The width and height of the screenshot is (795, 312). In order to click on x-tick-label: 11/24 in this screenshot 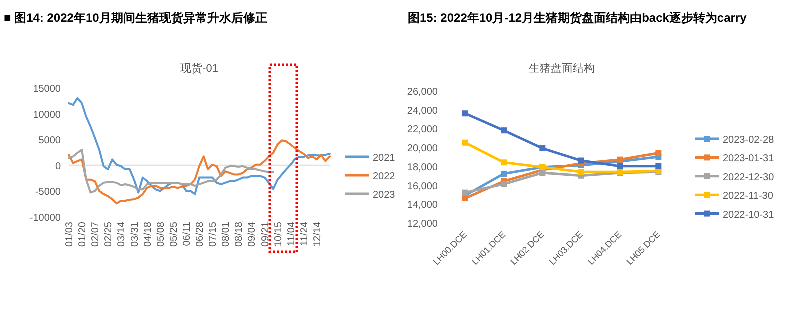, I will do `click(304, 234)`.